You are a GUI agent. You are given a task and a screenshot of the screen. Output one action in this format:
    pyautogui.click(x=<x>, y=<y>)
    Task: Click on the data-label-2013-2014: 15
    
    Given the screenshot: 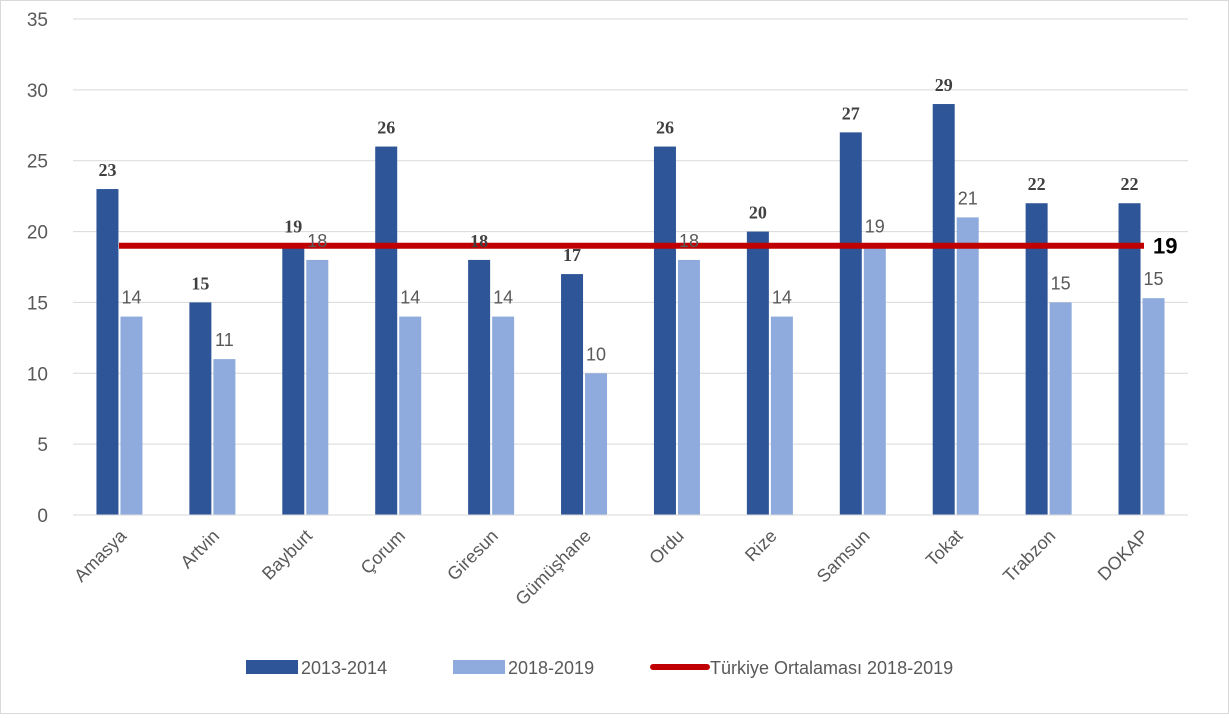 What is the action you would take?
    pyautogui.click(x=200, y=283)
    